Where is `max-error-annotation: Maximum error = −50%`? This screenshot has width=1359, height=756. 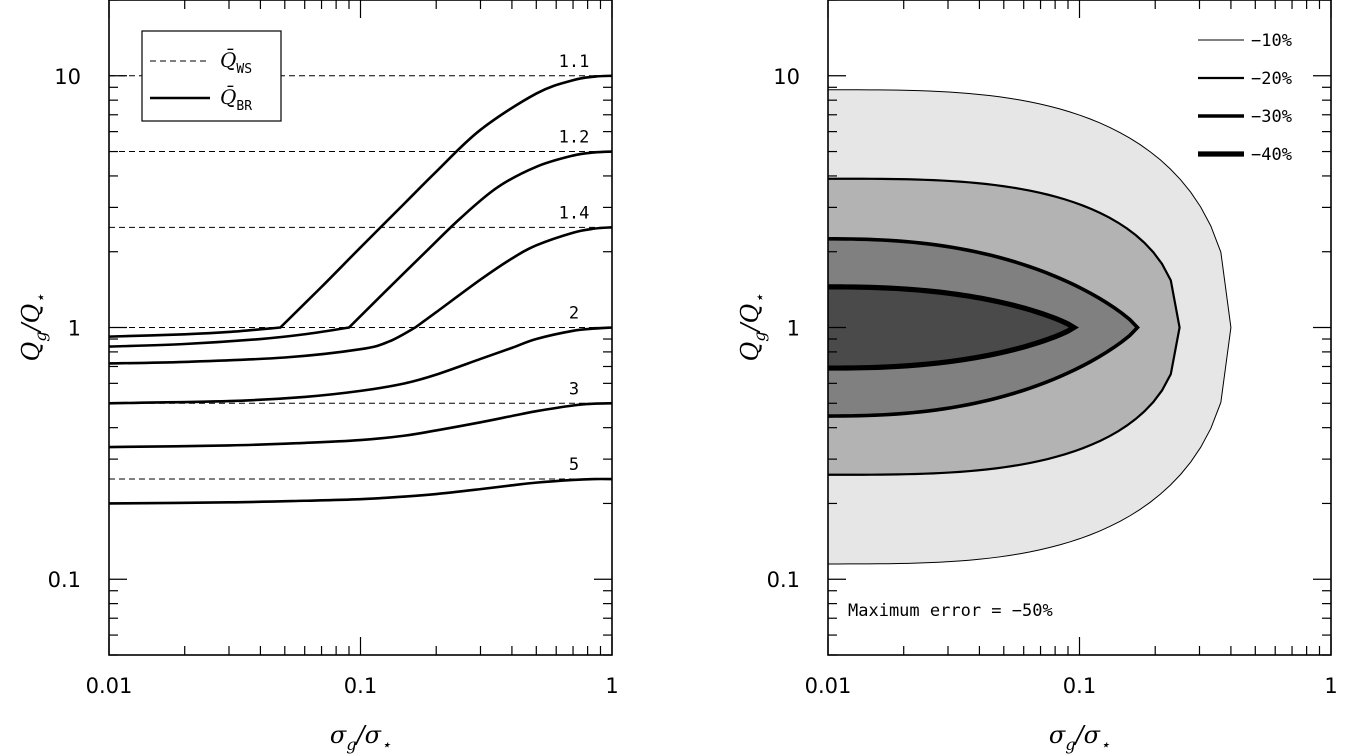 max-error-annotation: Maximum error = −50% is located at coordinates (950, 611).